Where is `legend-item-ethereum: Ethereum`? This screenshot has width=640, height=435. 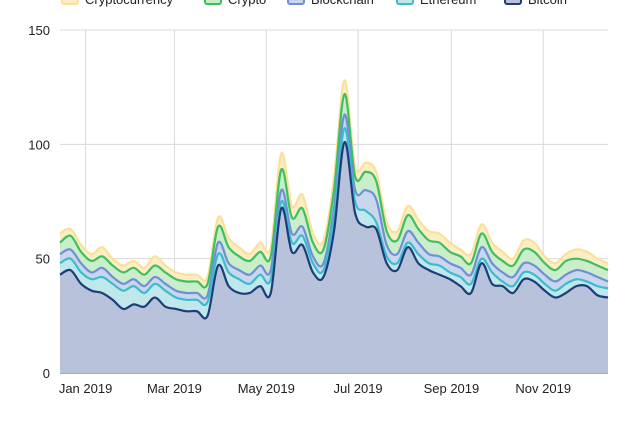
legend-item-ethereum: Ethereum is located at coordinates (436, 3).